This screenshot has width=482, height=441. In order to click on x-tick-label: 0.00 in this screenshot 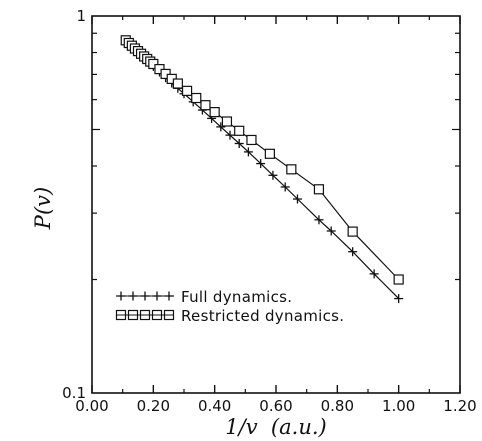, I will do `click(91, 406)`.